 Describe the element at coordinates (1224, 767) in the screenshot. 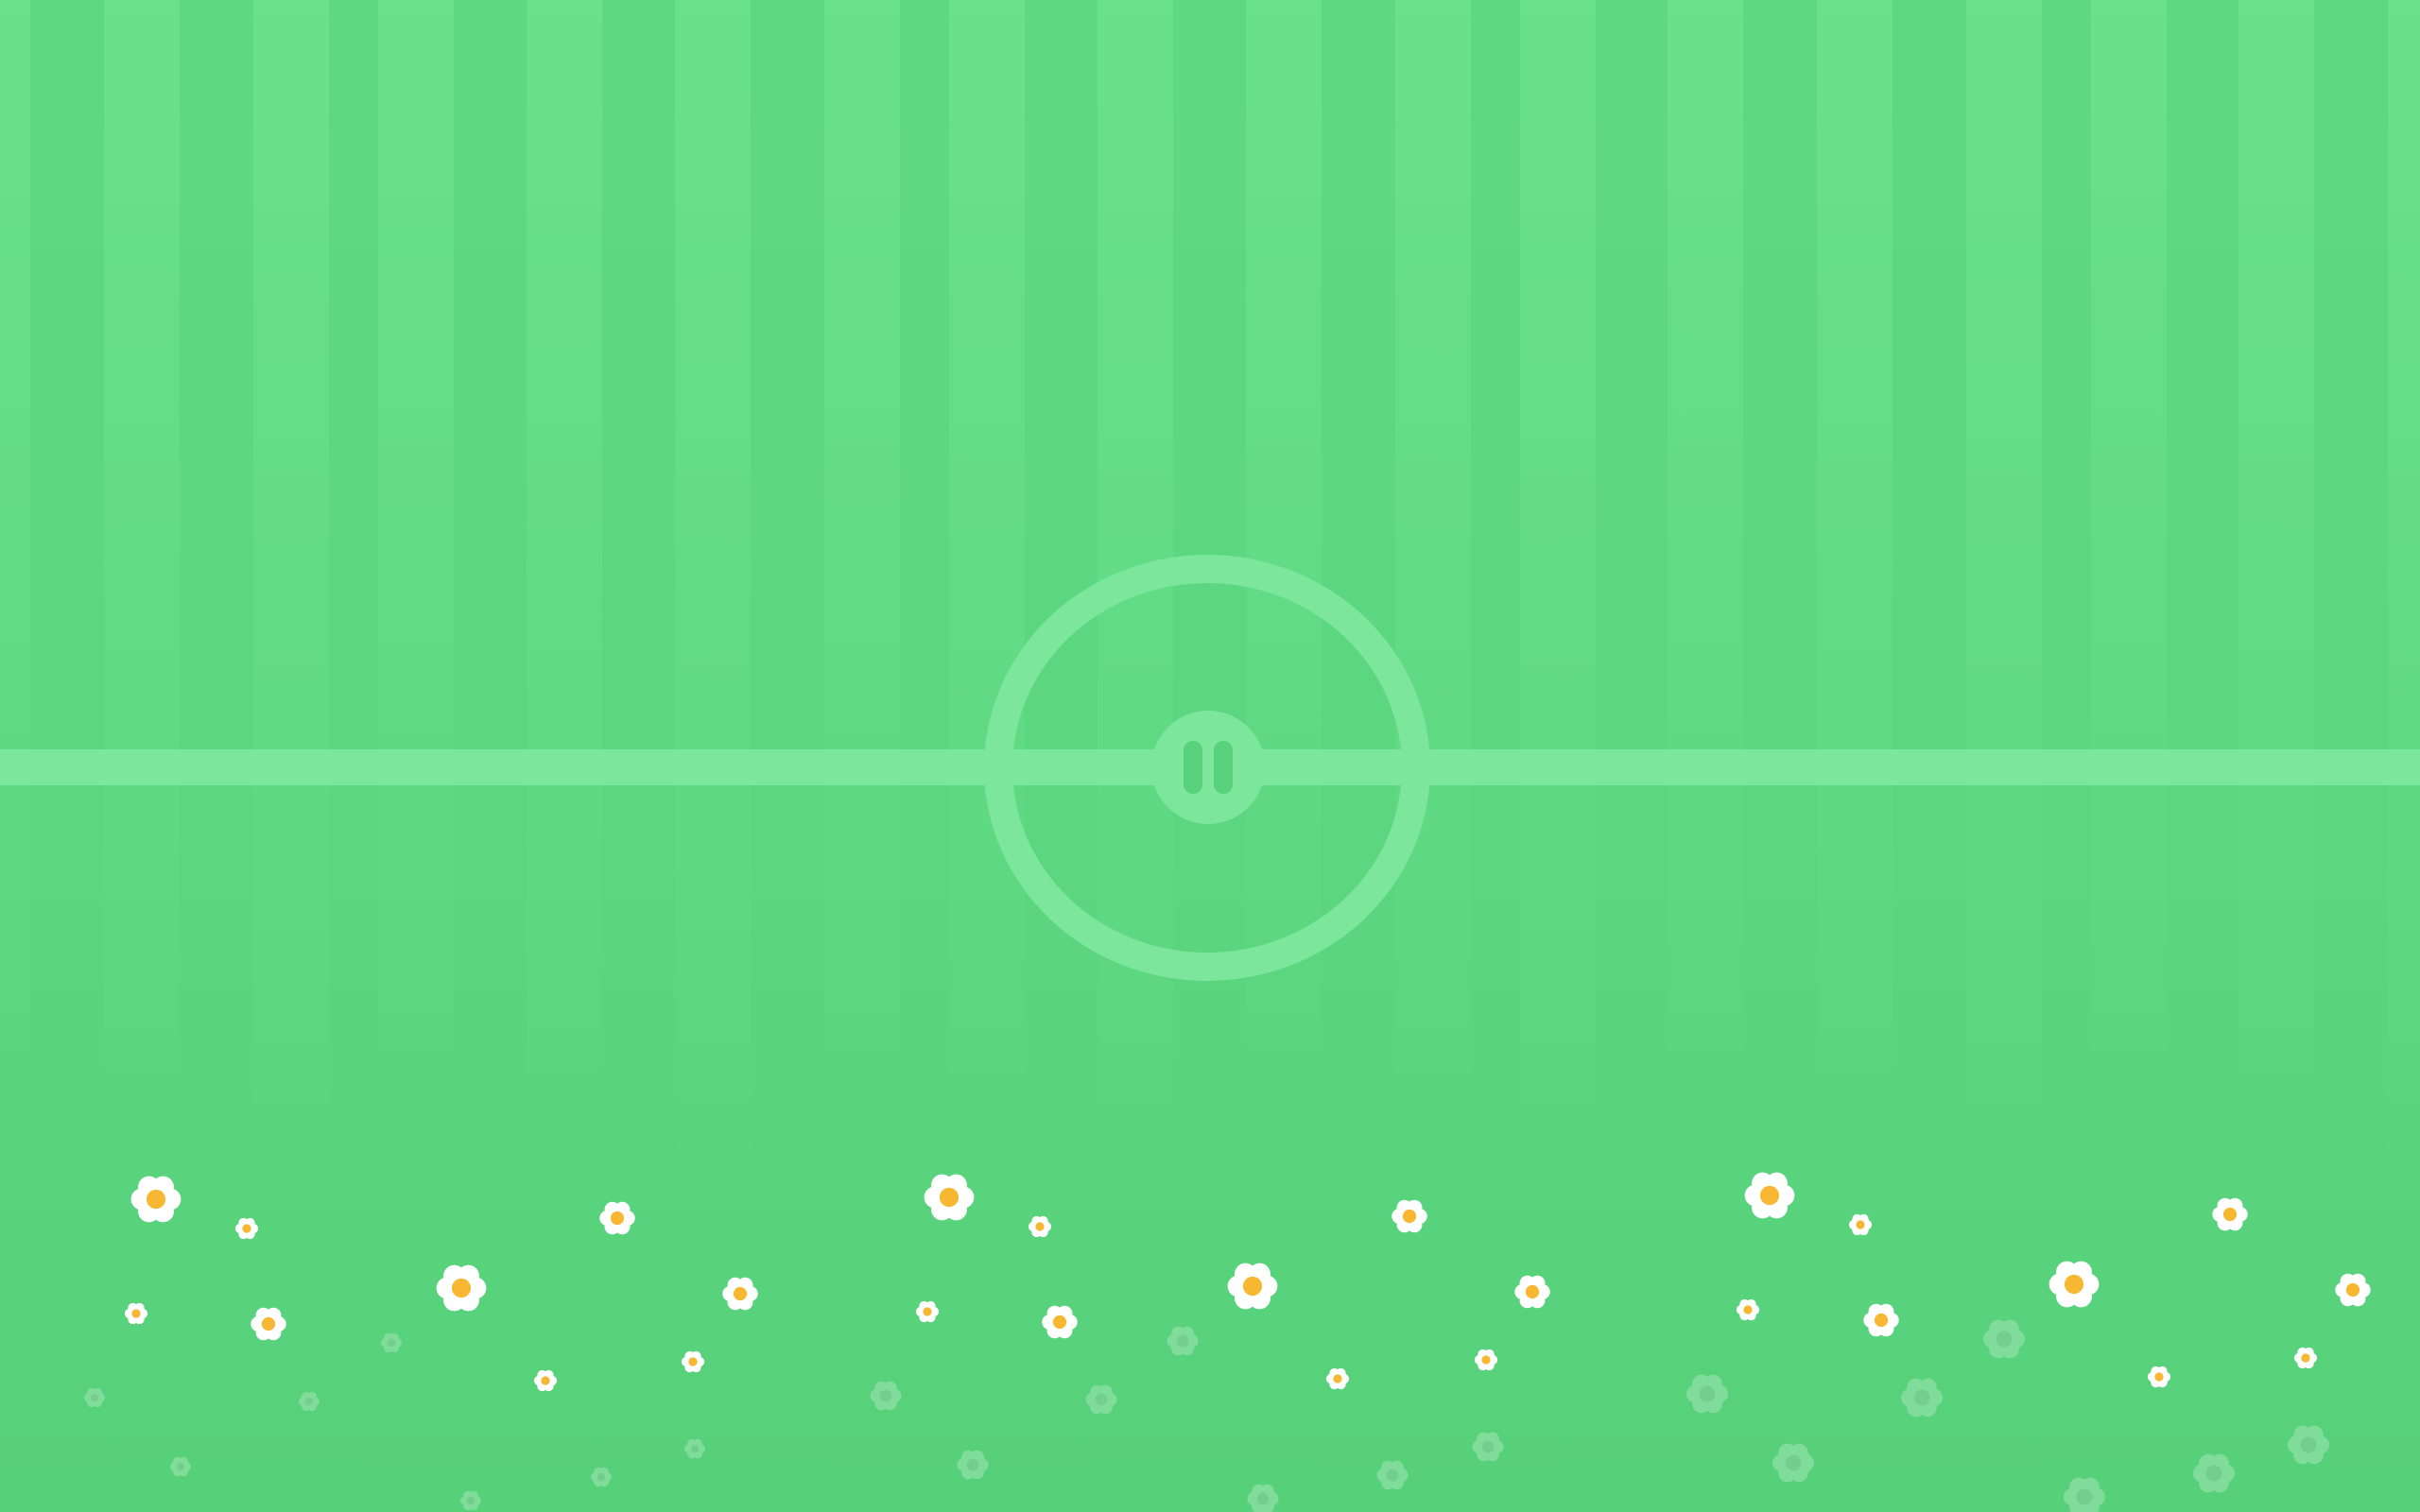

I see `pause-icon-bar-right` at that location.